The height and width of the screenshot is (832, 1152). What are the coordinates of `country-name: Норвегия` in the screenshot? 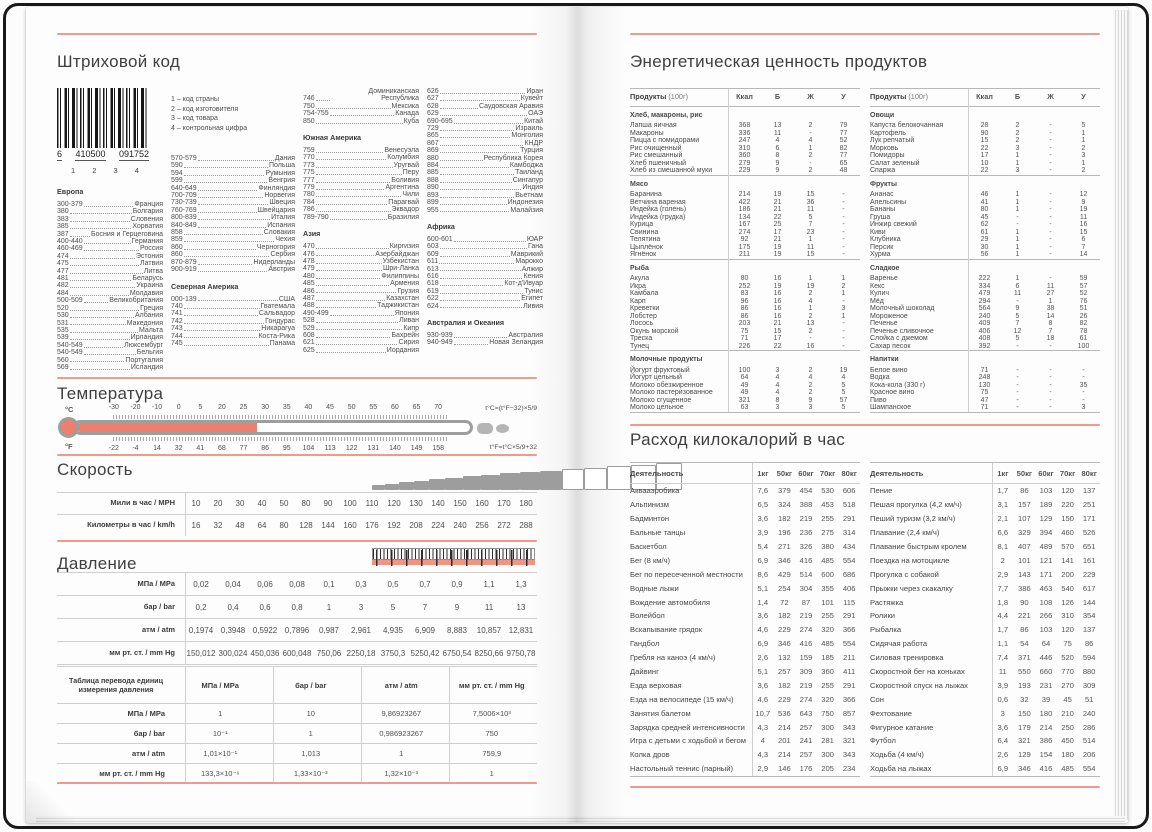 It's located at (279, 196).